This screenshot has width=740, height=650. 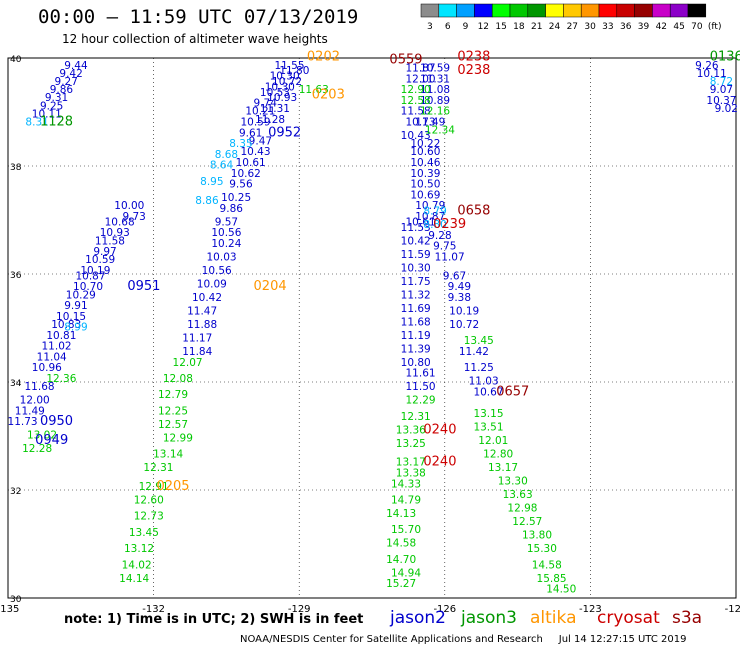 What do you see at coordinates (289, 66) in the screenshot?
I see `data-point-jason2: 11.55` at bounding box center [289, 66].